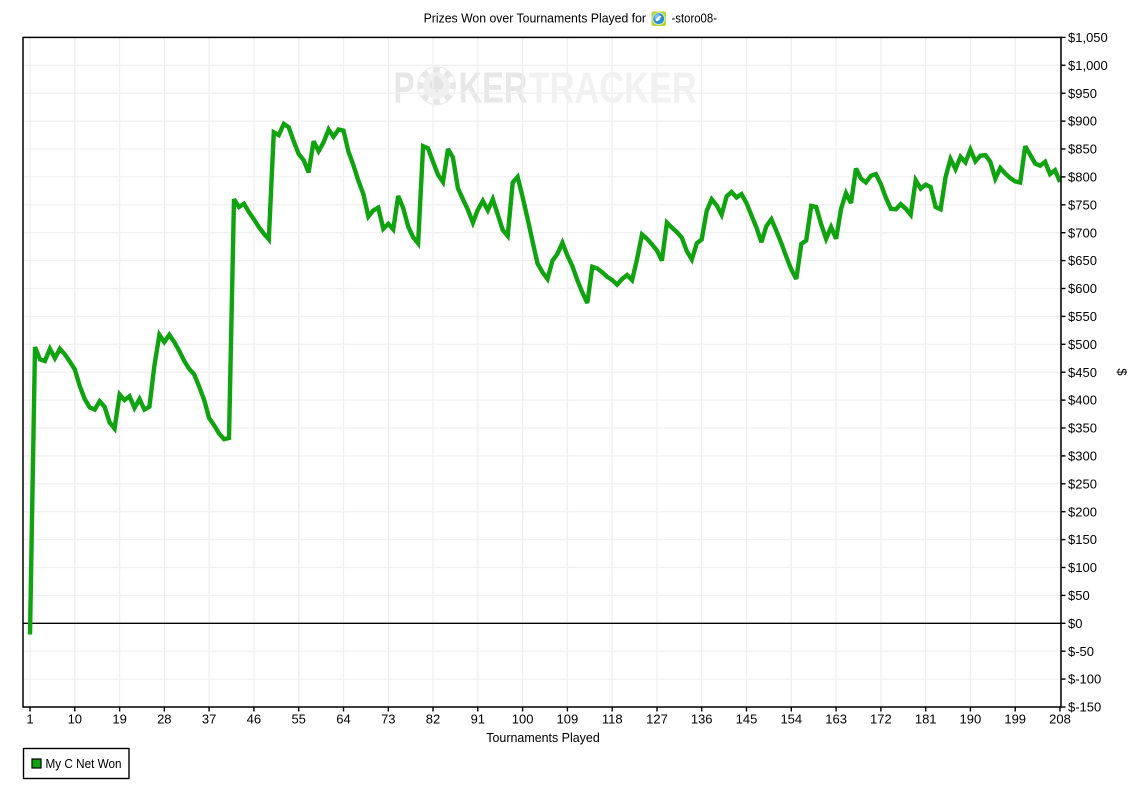 Image resolution: width=1132 pixels, height=794 pixels. Describe the element at coordinates (1081, 651) in the screenshot. I see `svg-text: $-50` at that location.